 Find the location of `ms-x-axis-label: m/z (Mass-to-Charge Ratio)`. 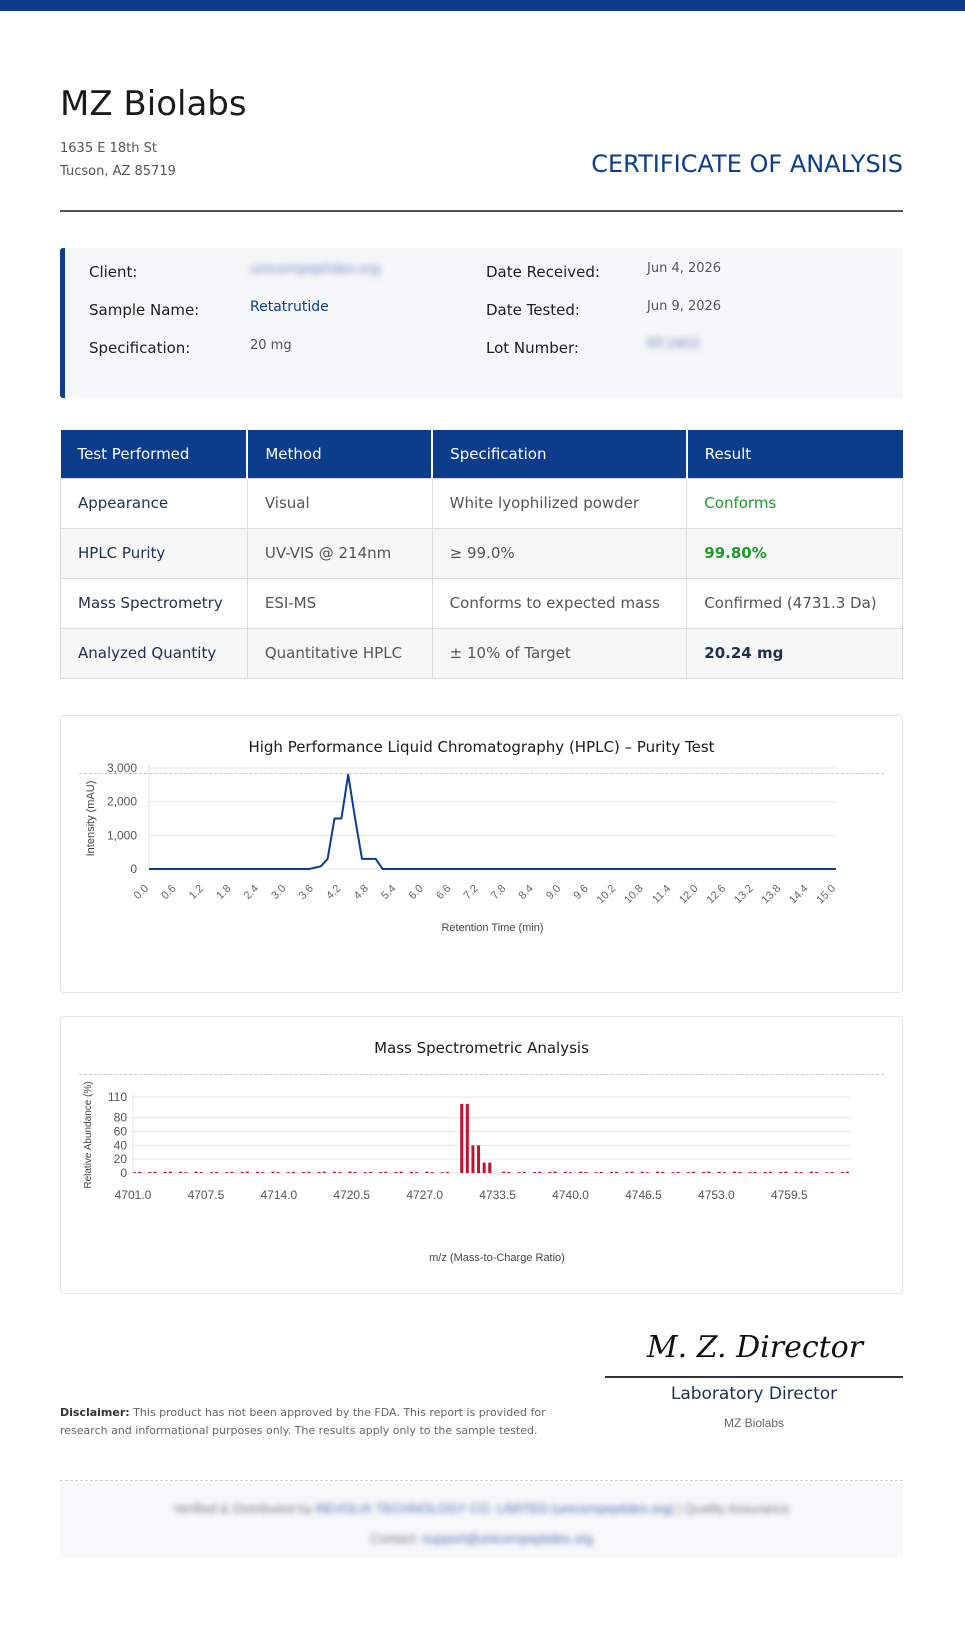

ms-x-axis-label: m/z (Mass-to-Charge Ratio) is located at coordinates (497, 1258).